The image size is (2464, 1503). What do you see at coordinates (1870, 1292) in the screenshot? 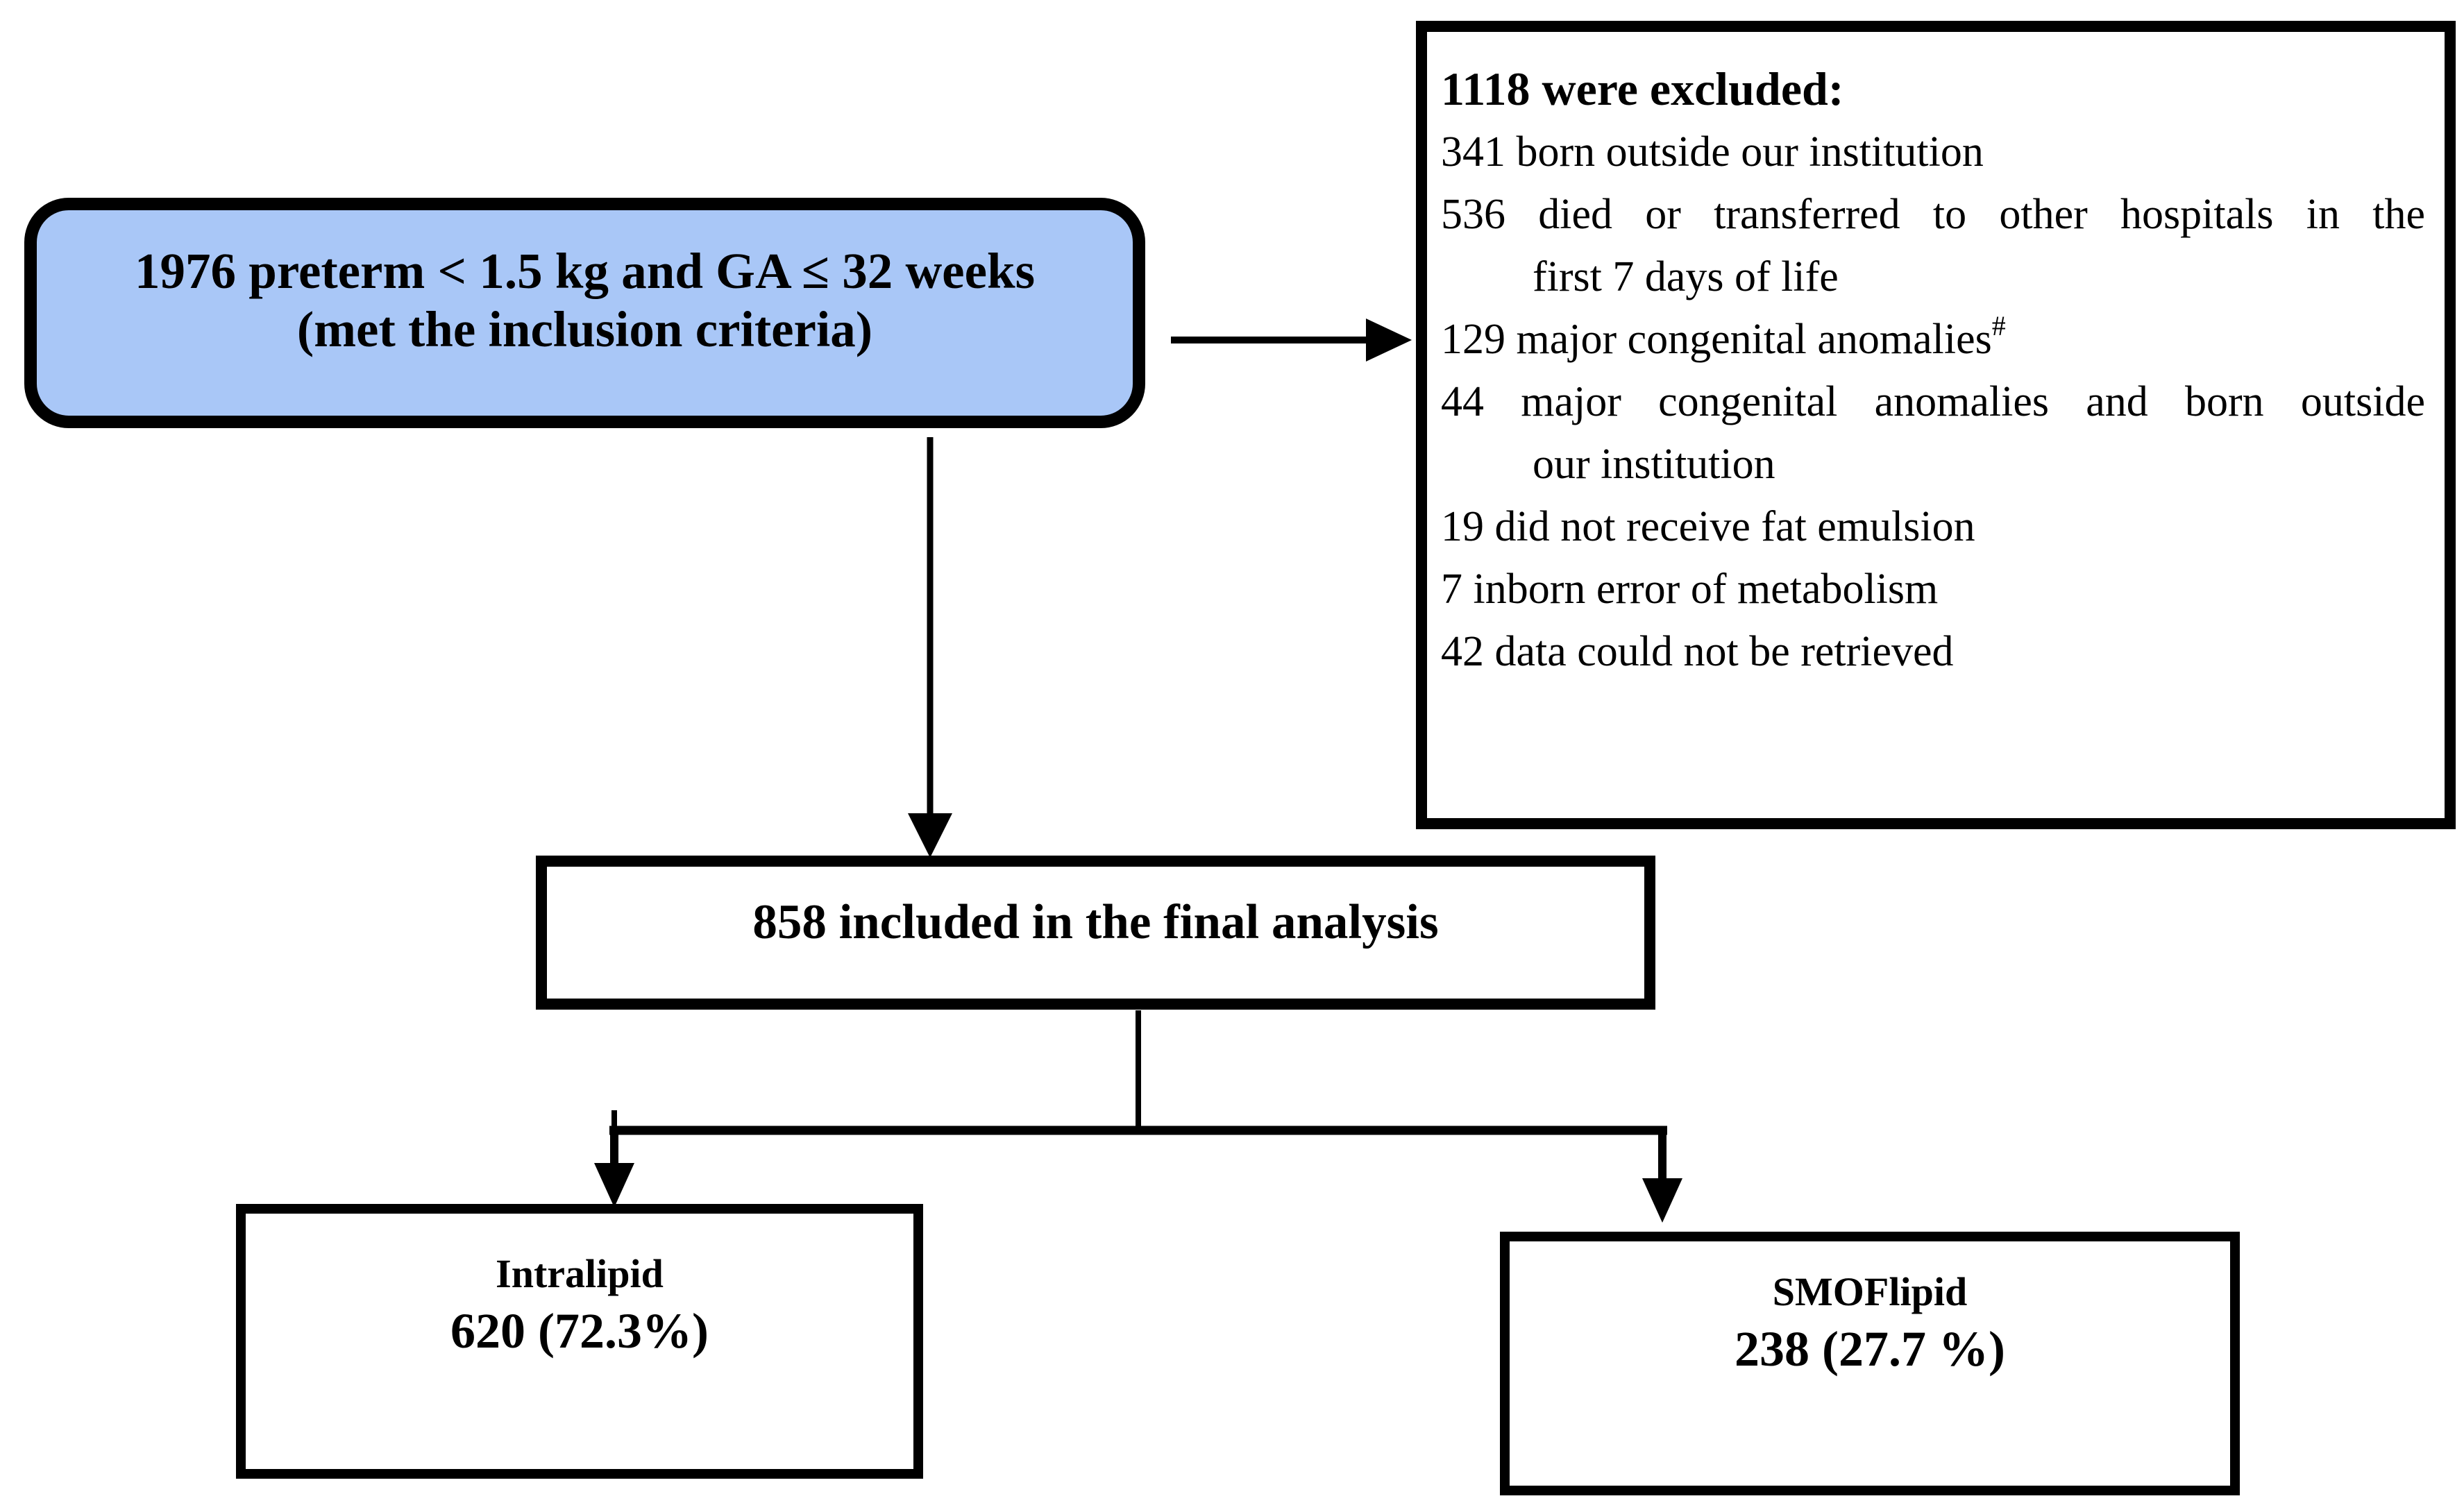
I see `smoflipid-name: SMOFlipid` at bounding box center [1870, 1292].